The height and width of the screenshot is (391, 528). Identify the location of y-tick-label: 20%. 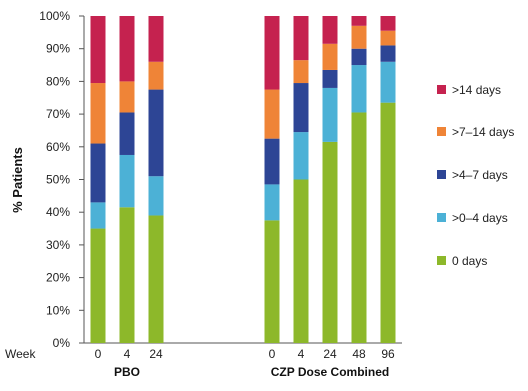
(58, 278).